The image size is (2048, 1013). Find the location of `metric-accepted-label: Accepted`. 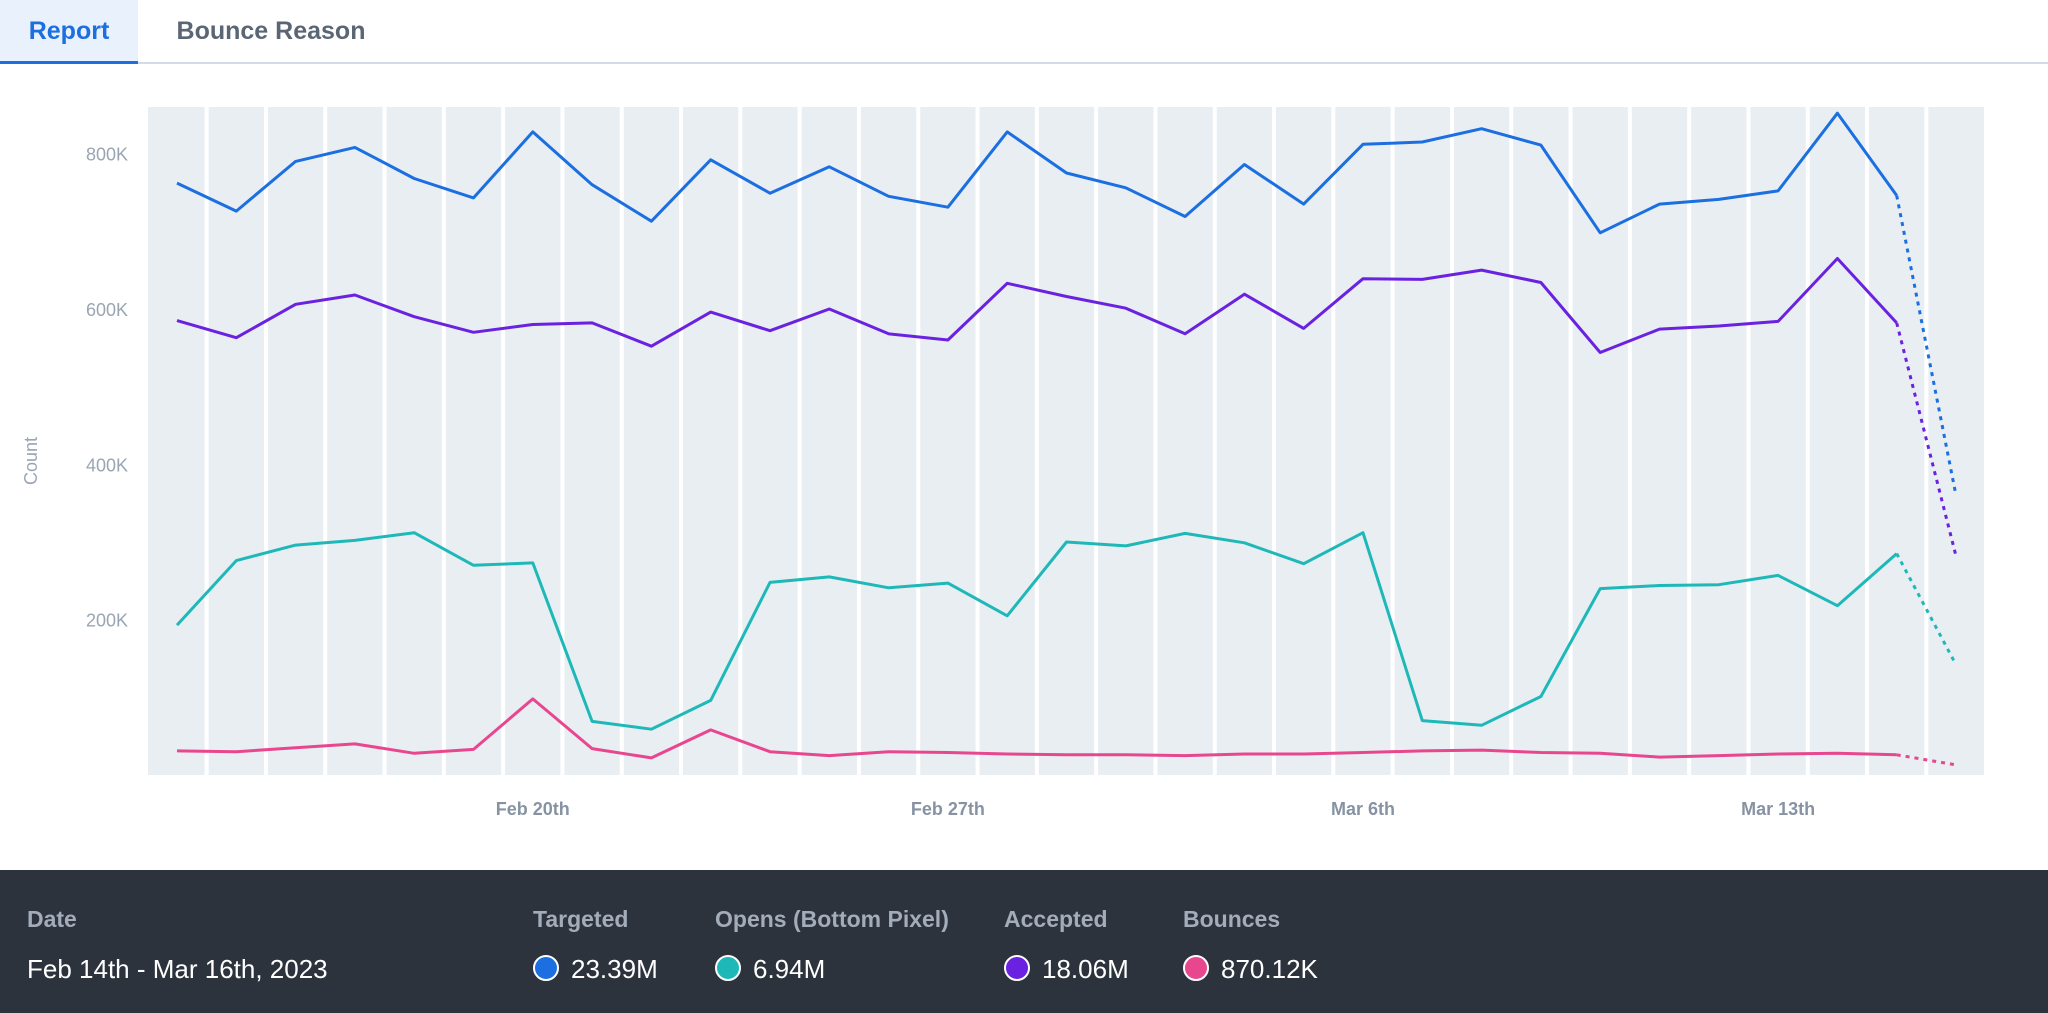

metric-accepted-label: Accepted is located at coordinates (1056, 919).